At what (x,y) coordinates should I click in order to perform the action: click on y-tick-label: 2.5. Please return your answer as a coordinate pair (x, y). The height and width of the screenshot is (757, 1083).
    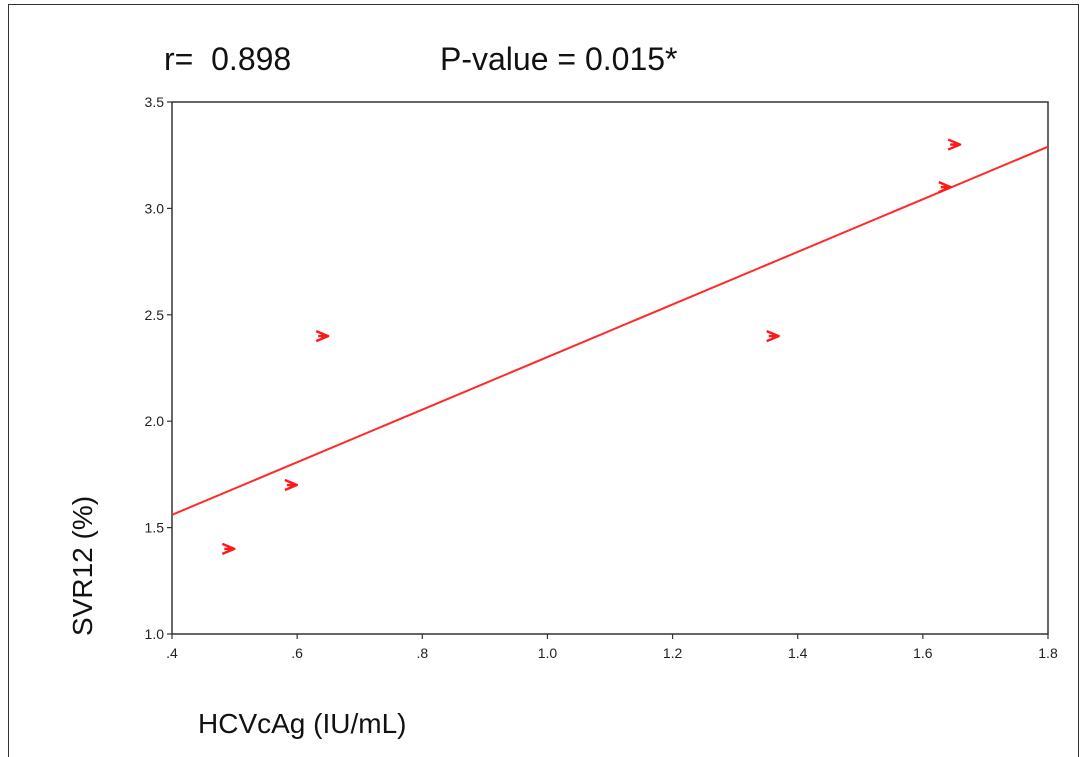
    Looking at the image, I should click on (155, 315).